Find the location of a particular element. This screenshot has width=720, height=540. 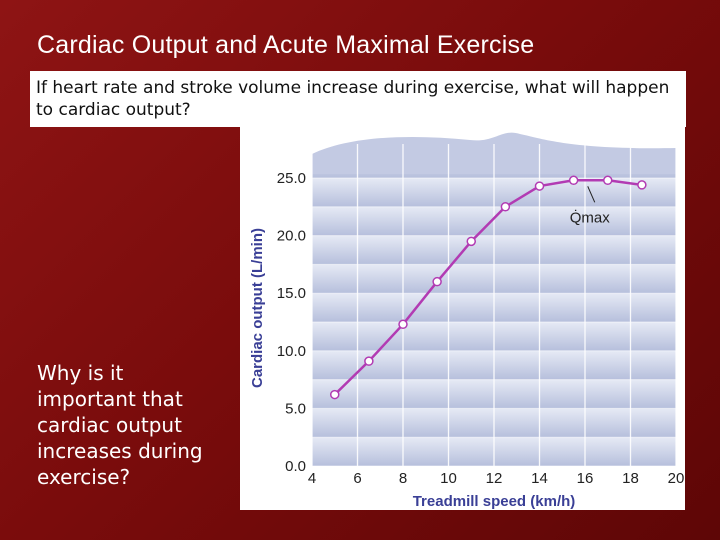

x-tick-label: 16 is located at coordinates (585, 478).